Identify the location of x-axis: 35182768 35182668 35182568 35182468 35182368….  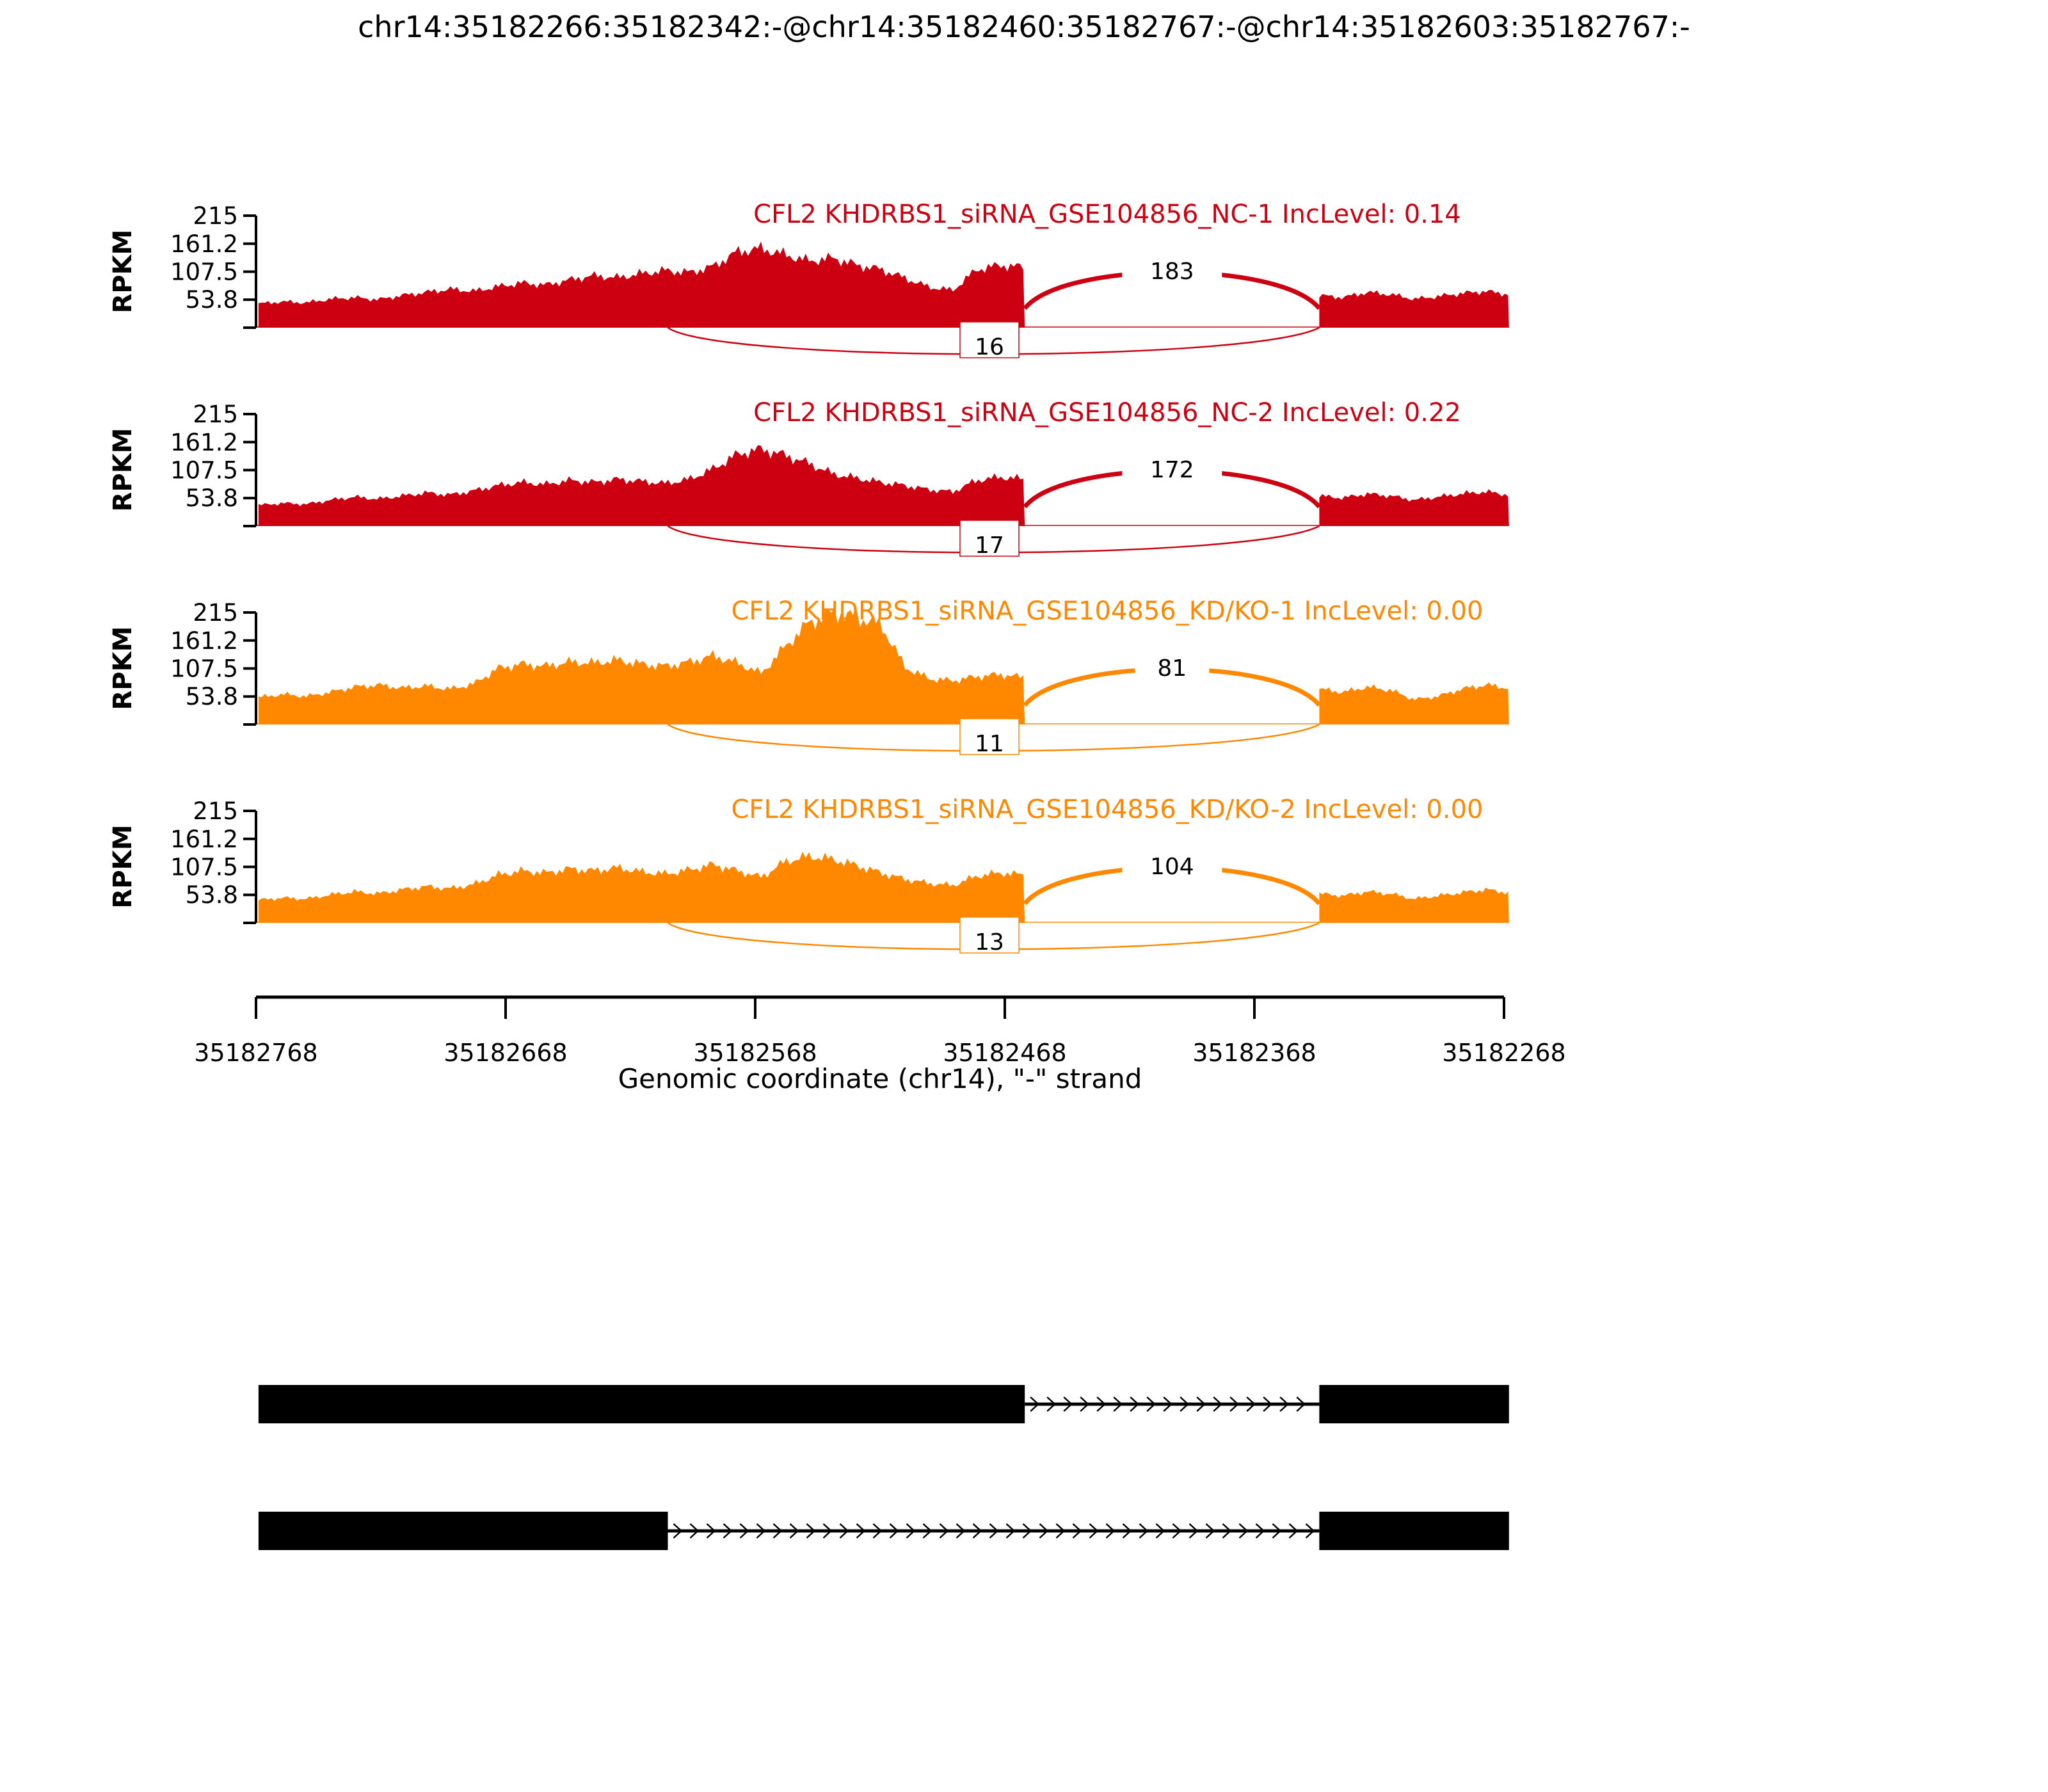
(880, 1031).